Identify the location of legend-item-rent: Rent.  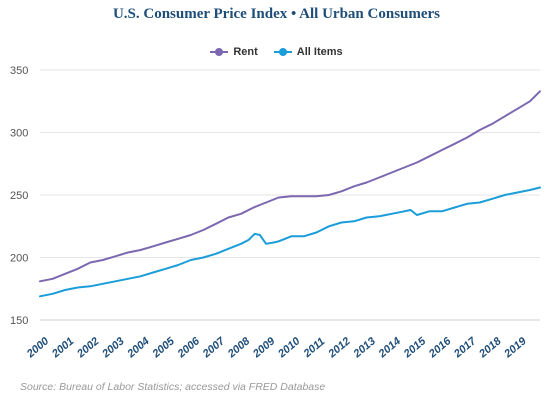
(234, 52).